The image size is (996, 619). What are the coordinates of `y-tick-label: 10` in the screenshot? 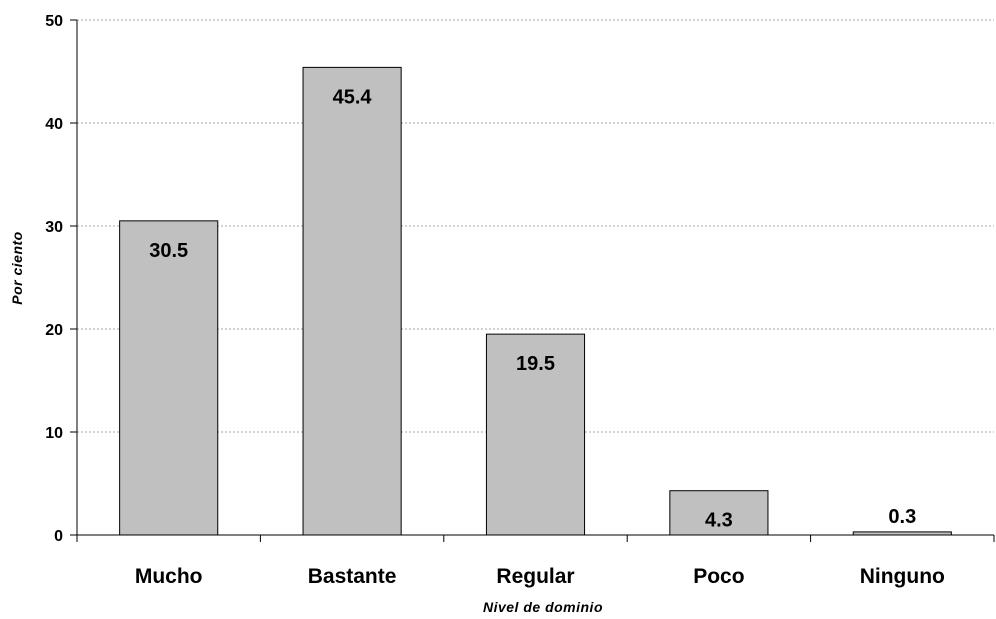 It's located at (54, 433).